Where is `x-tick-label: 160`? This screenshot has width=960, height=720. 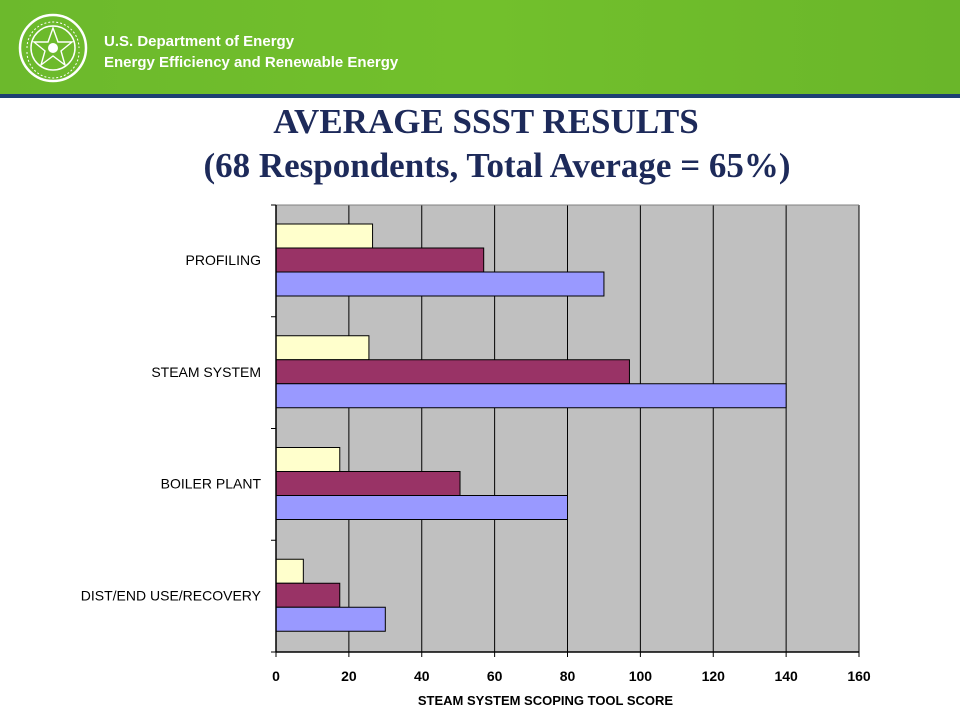 x-tick-label: 160 is located at coordinates (859, 676).